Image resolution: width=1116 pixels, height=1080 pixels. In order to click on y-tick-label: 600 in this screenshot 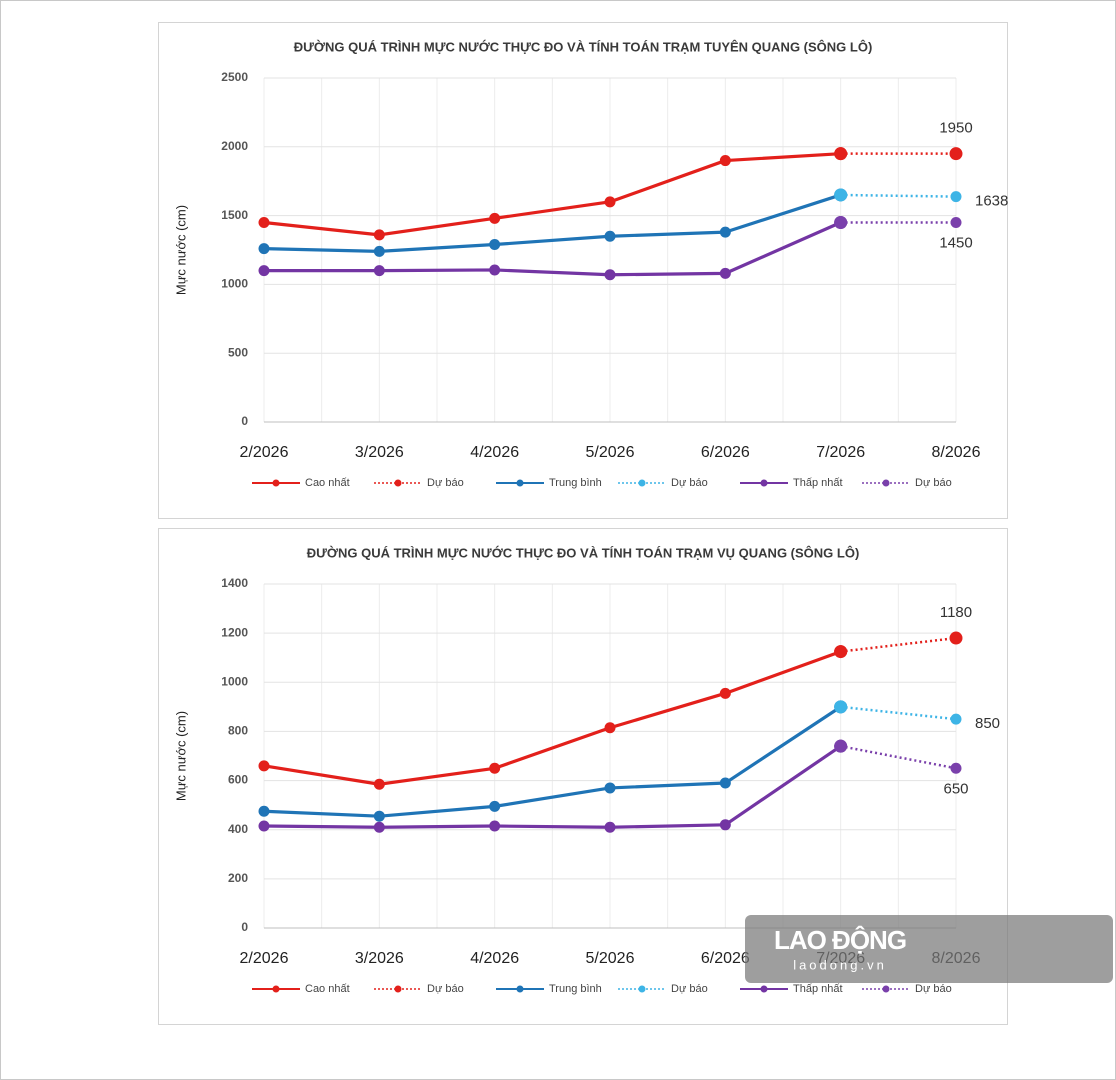, I will do `click(238, 780)`.